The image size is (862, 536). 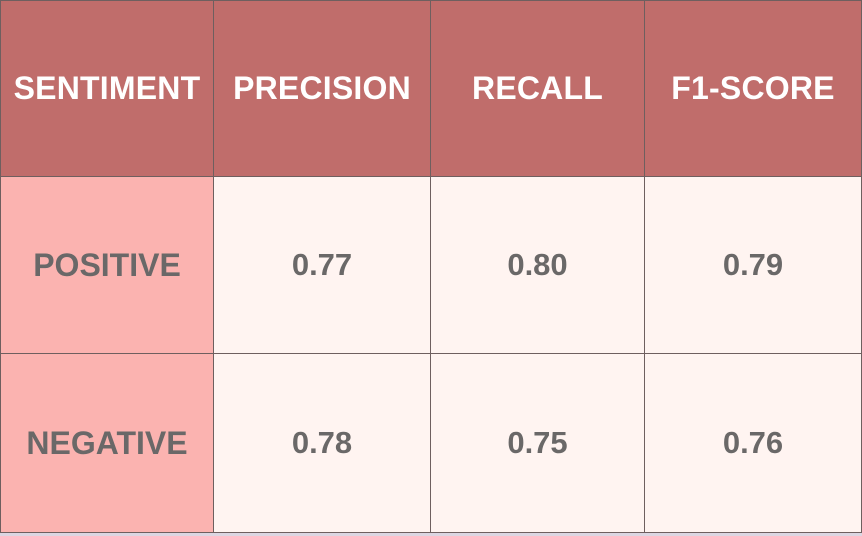 I want to click on row-label-negative: NEGATIVE, so click(x=107, y=443).